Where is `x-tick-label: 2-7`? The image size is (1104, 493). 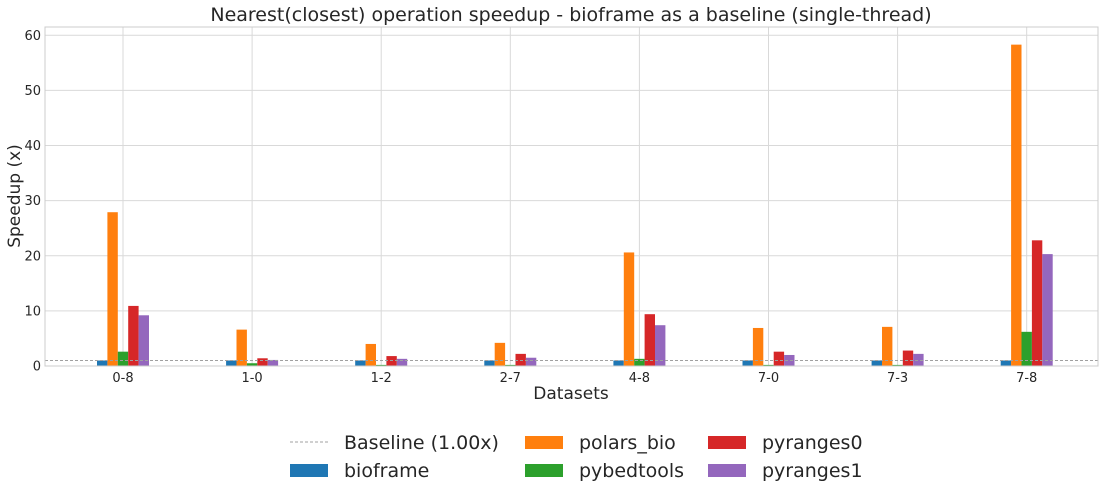 x-tick-label: 2-7 is located at coordinates (510, 378).